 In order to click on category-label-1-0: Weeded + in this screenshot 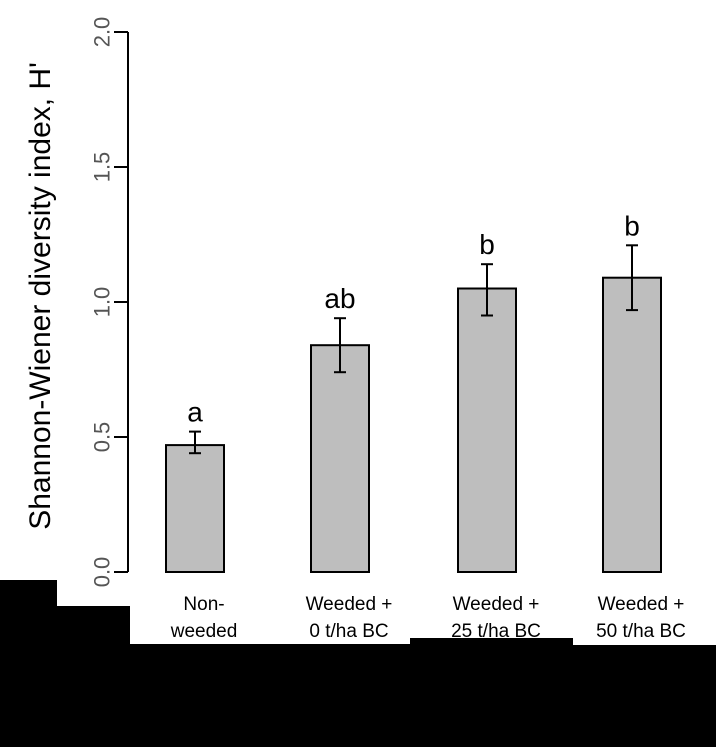, I will do `click(349, 604)`.